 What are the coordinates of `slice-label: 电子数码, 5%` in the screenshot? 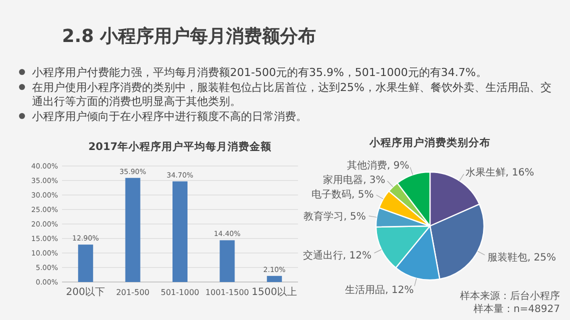 It's located at (342, 194).